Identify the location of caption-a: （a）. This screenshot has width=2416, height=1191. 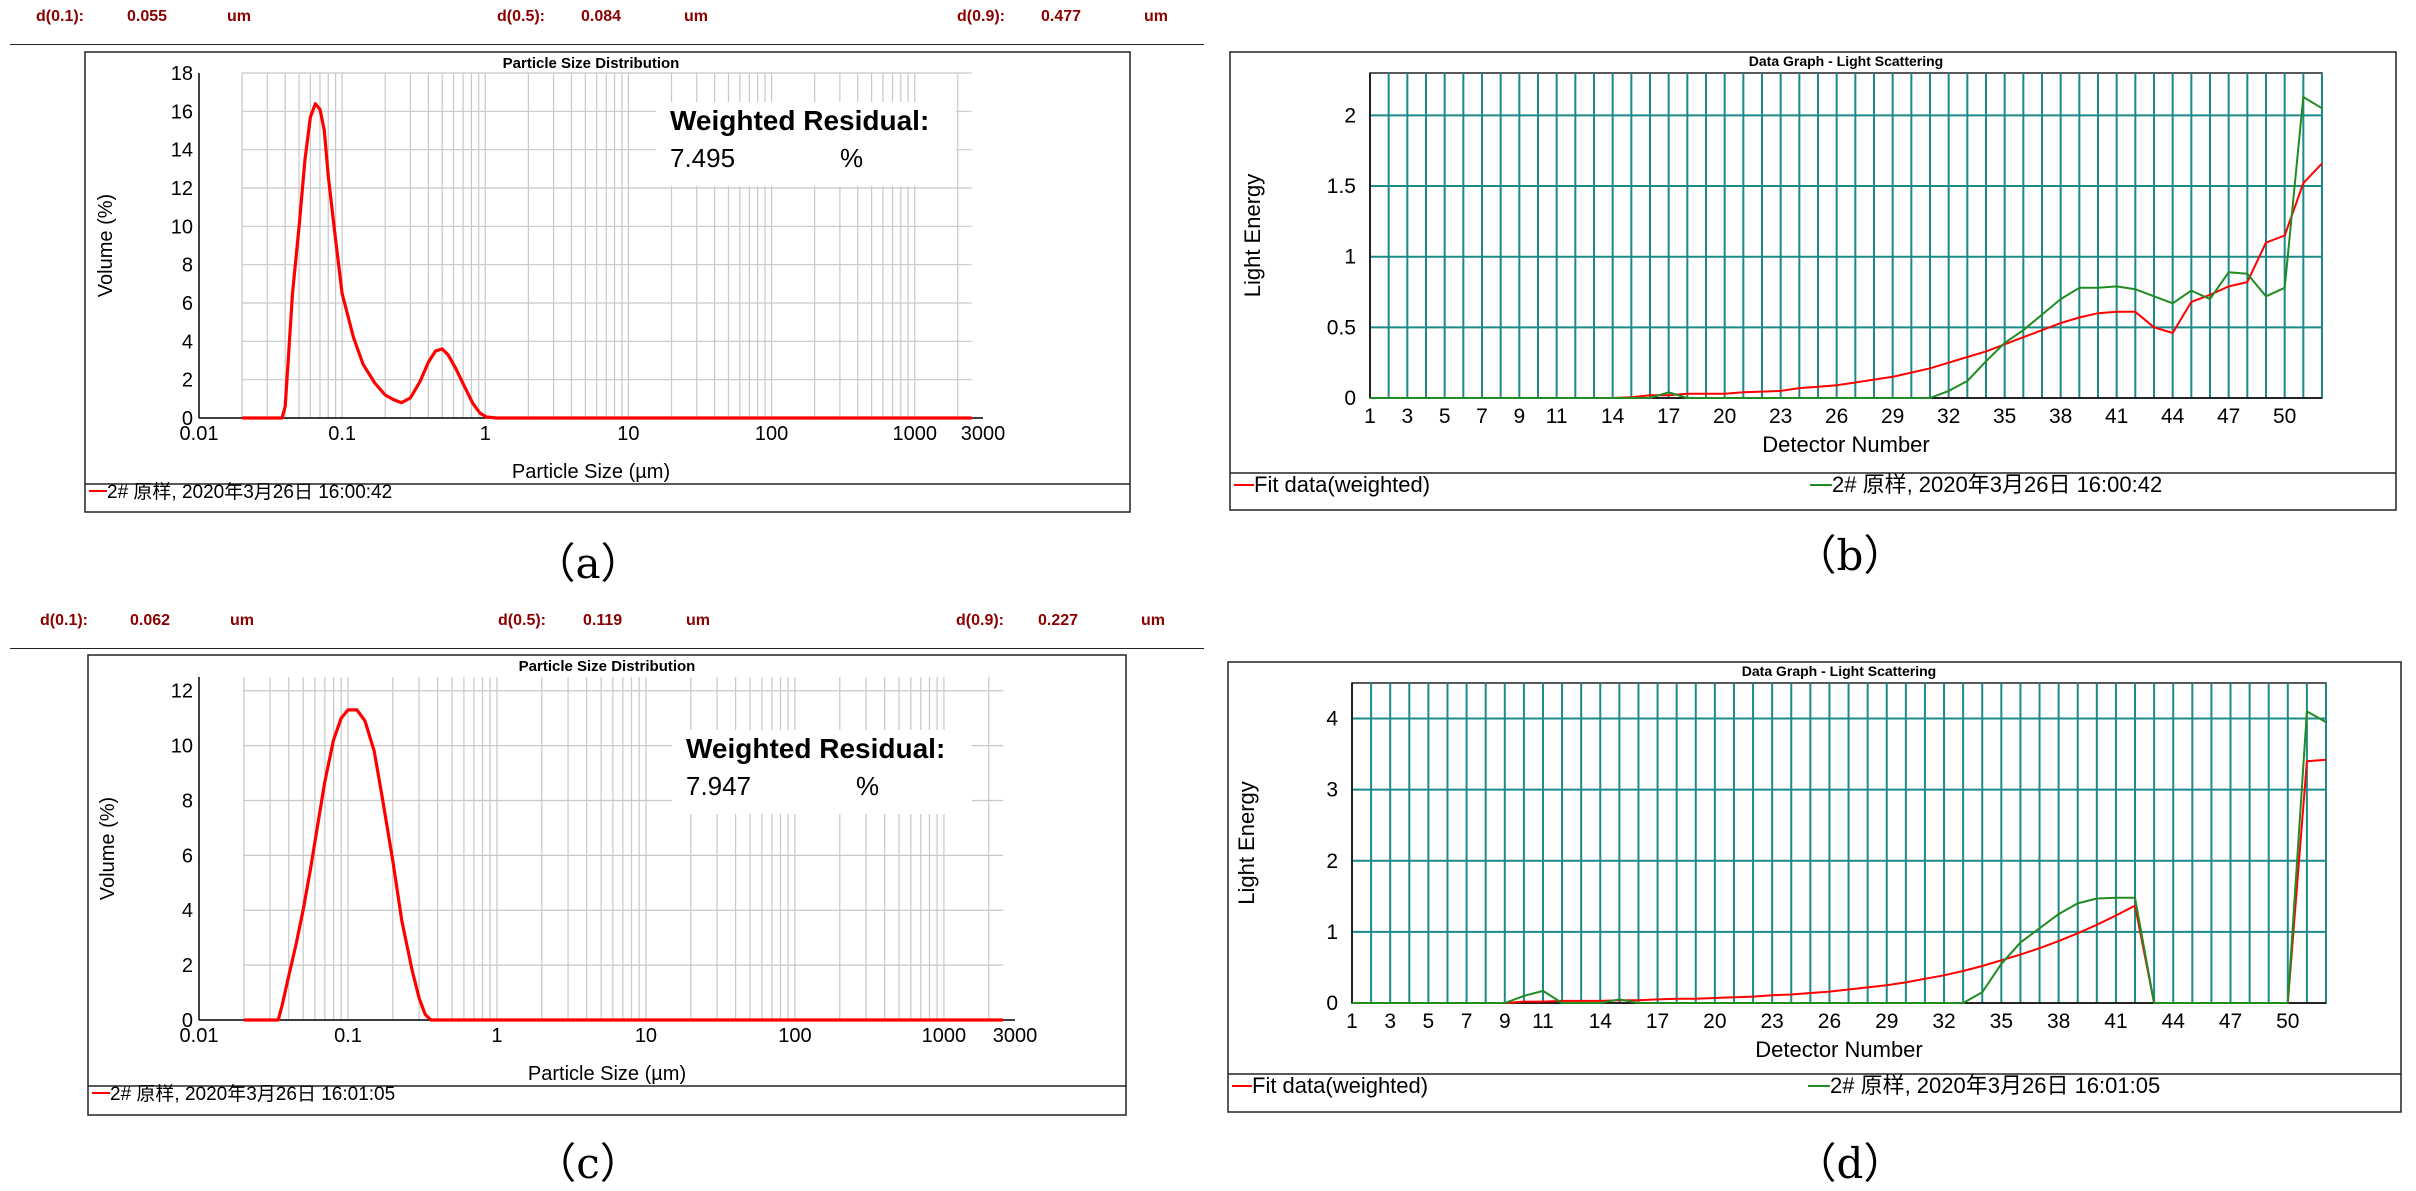
(588, 563).